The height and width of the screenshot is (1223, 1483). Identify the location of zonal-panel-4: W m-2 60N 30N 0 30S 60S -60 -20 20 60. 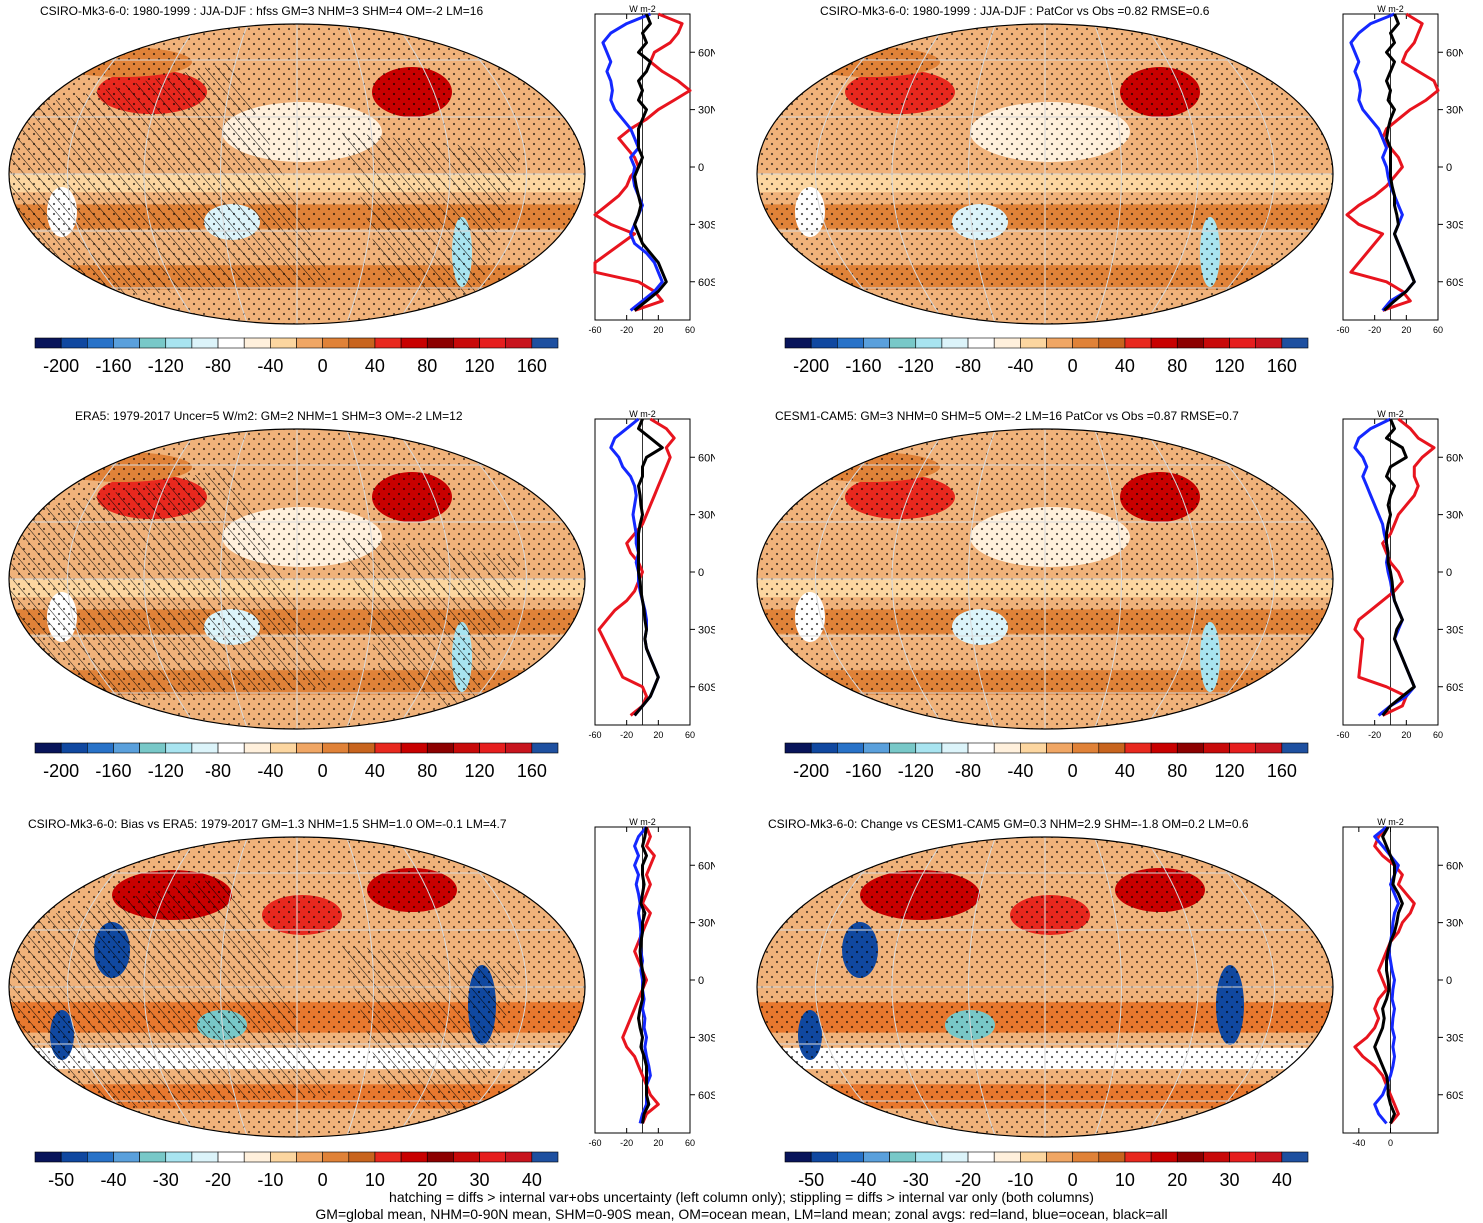
(1399, 574).